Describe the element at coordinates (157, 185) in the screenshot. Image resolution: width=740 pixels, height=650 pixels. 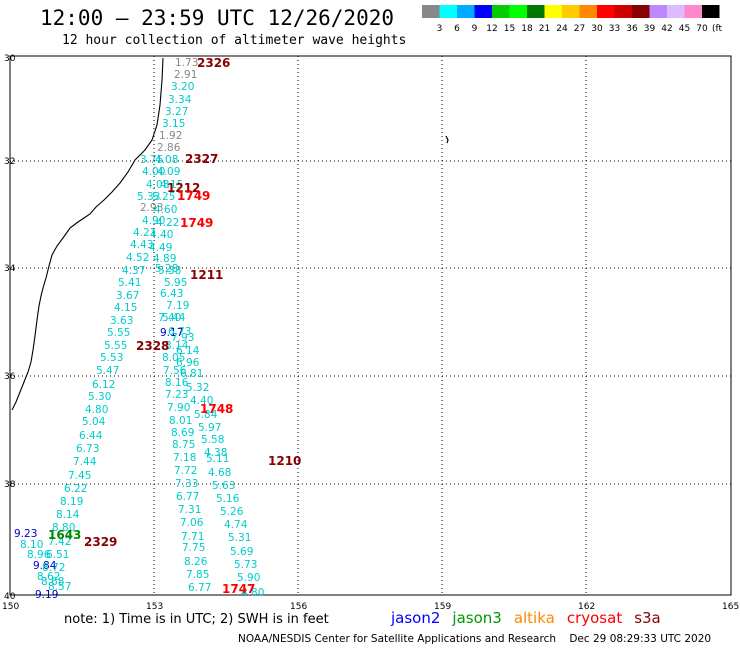
I see `wave-height-value: 4.08` at that location.